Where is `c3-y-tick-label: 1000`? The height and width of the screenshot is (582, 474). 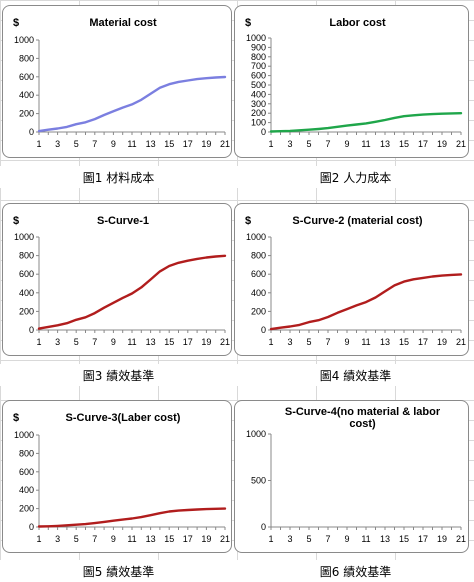
c3-y-tick-label: 1000 is located at coordinates (24, 237).